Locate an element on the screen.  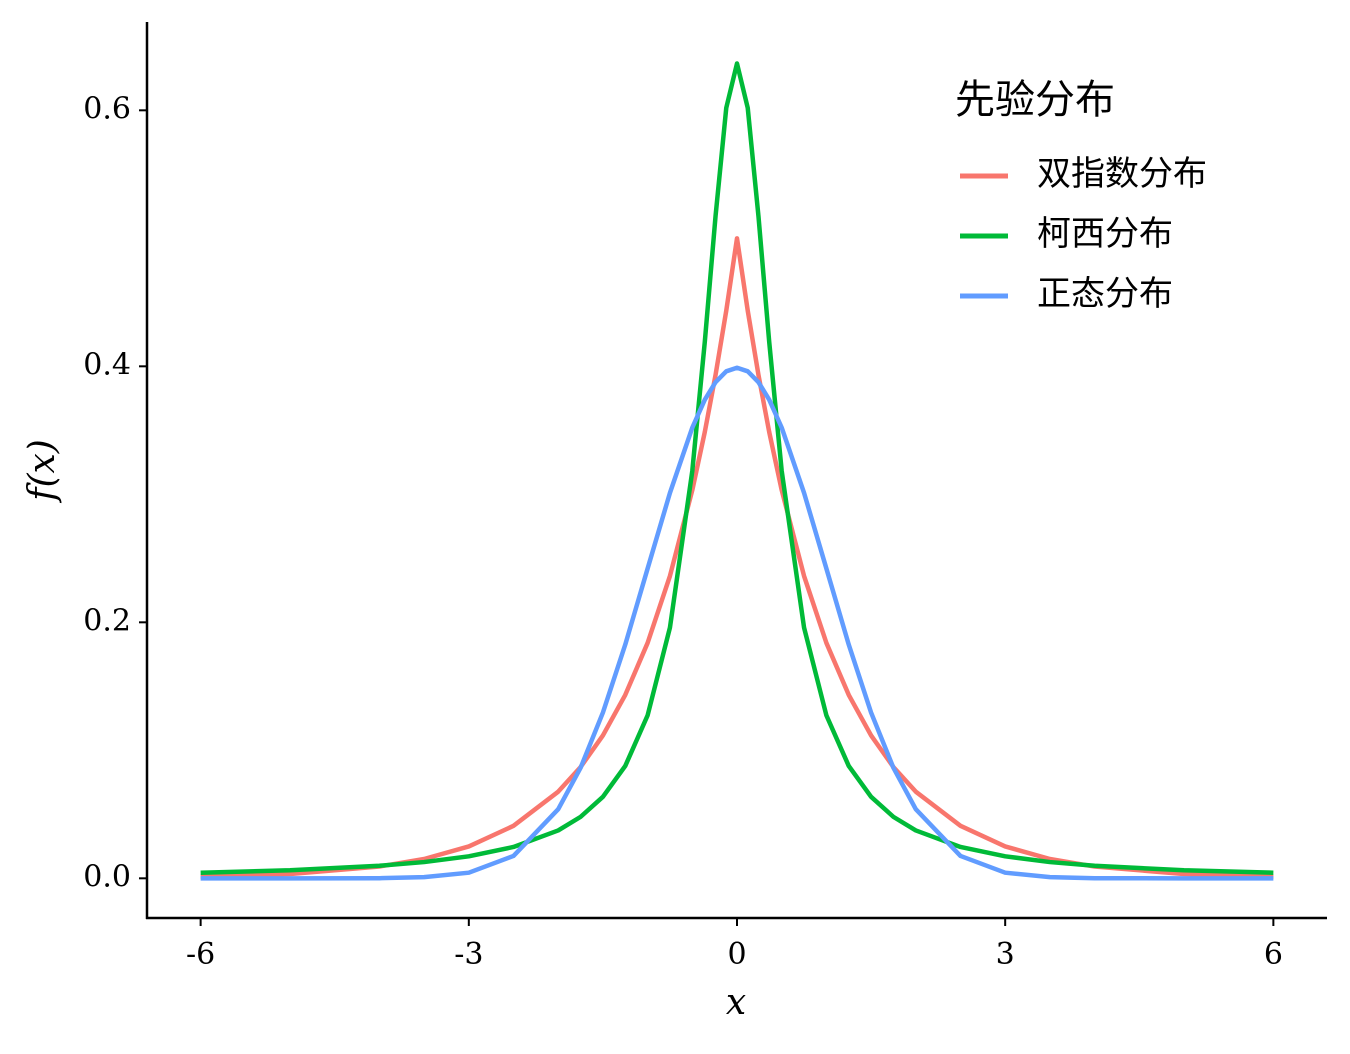
x-tick-label: 6 is located at coordinates (1273, 954).